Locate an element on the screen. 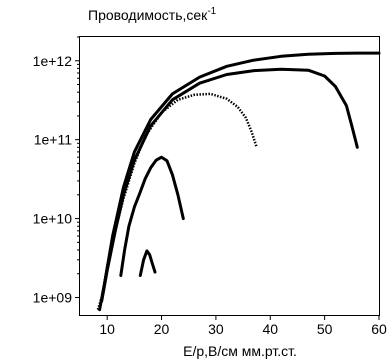 This screenshot has width=391, height=362. y-tick-label: 1e+09 is located at coordinates (53, 297).